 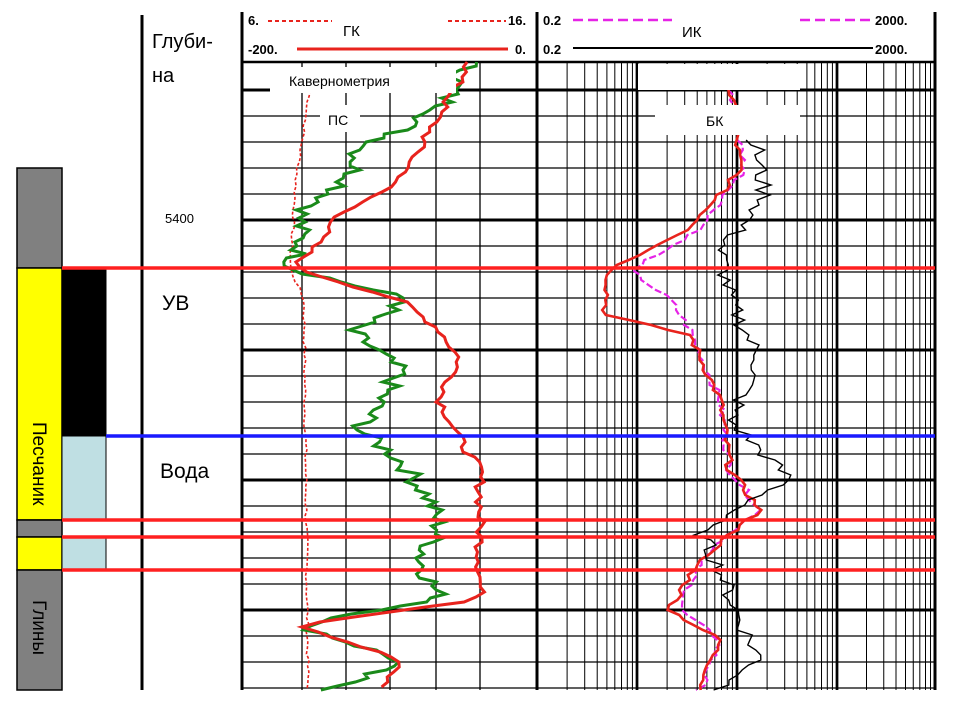 What do you see at coordinates (339, 81) in the screenshot?
I see `caliper-label: Кавернометрия` at bounding box center [339, 81].